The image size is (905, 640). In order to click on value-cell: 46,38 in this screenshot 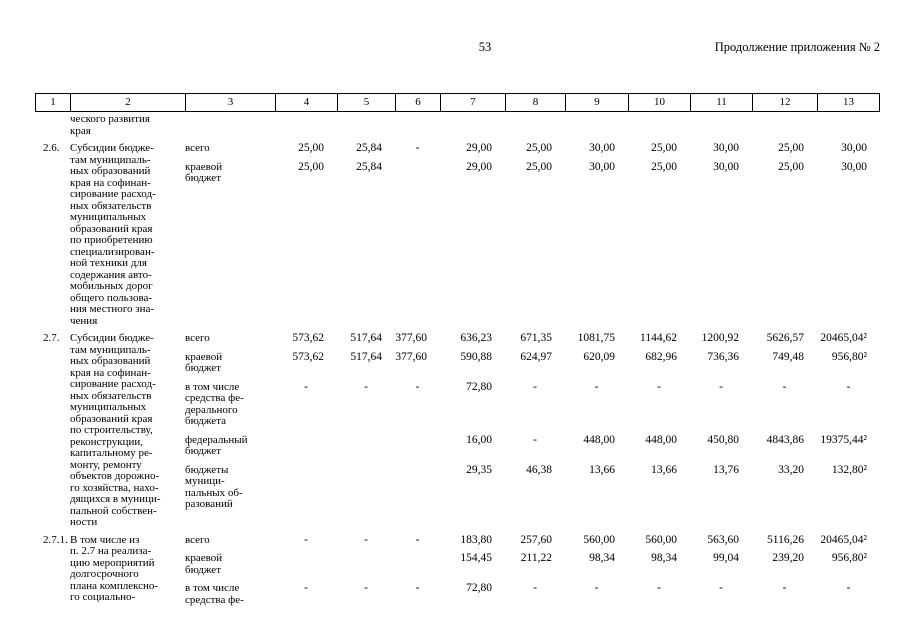, I will do `click(539, 469)`.